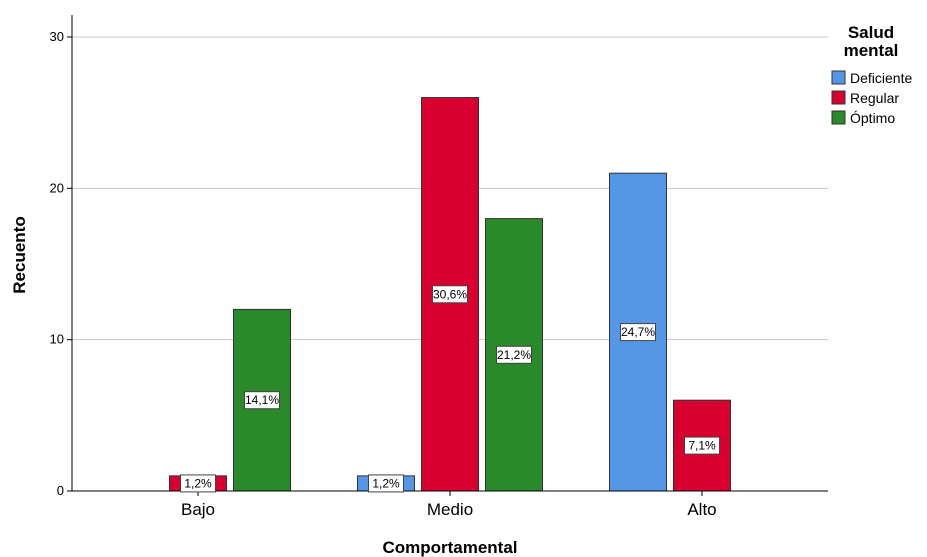 The image size is (927, 557). What do you see at coordinates (838, 77) in the screenshot?
I see `legend-swatch-deficiente` at bounding box center [838, 77].